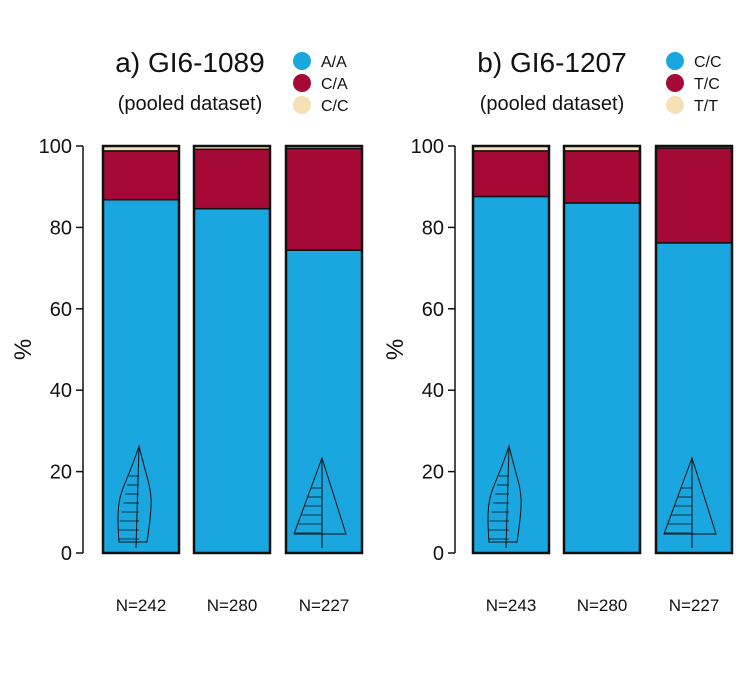  What do you see at coordinates (334, 84) in the screenshot?
I see `legend-label: C/A` at bounding box center [334, 84].